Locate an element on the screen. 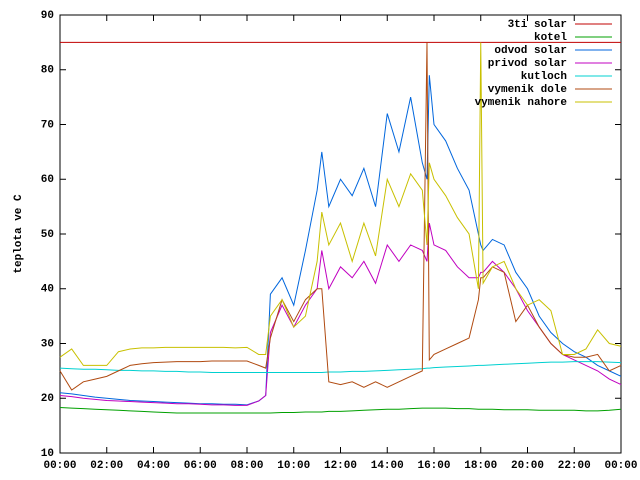 The width and height of the screenshot is (640, 480). y-tick-label: 70 is located at coordinates (47, 125).